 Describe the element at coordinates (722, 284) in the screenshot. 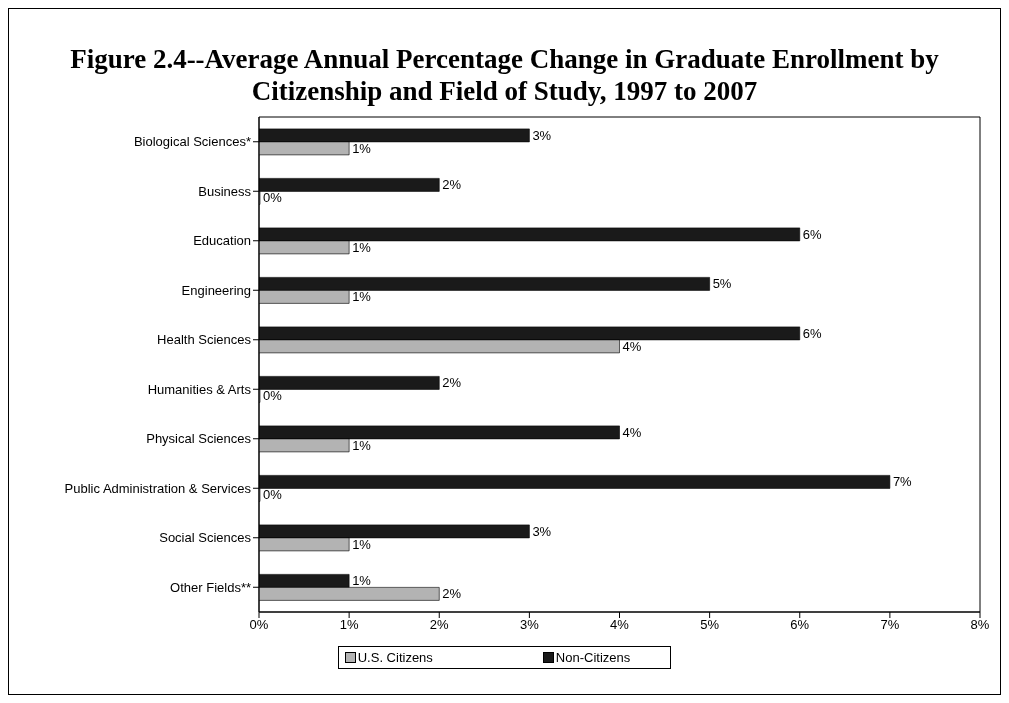

I see `data-label: 5%` at that location.